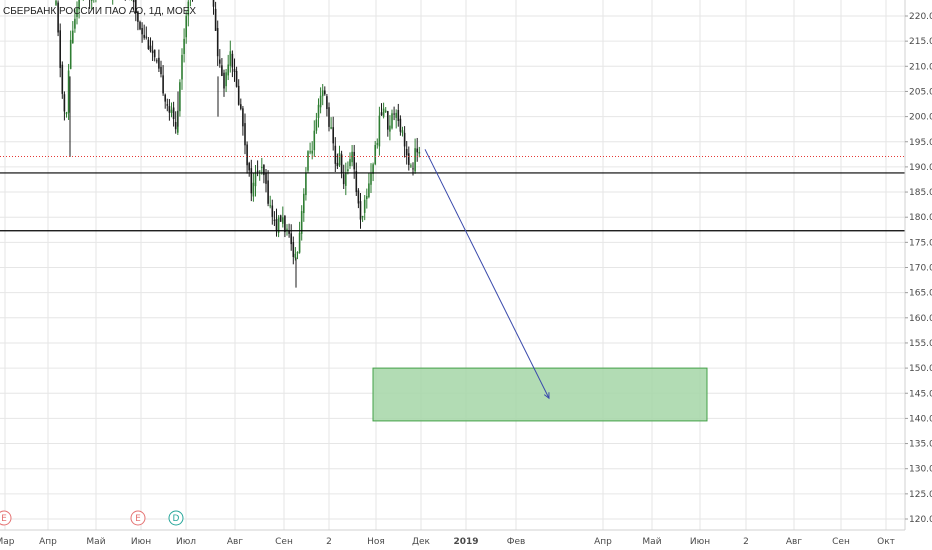 The image size is (932, 550). What do you see at coordinates (920, 445) in the screenshot?
I see `y-tick-label: 135.00` at bounding box center [920, 445].